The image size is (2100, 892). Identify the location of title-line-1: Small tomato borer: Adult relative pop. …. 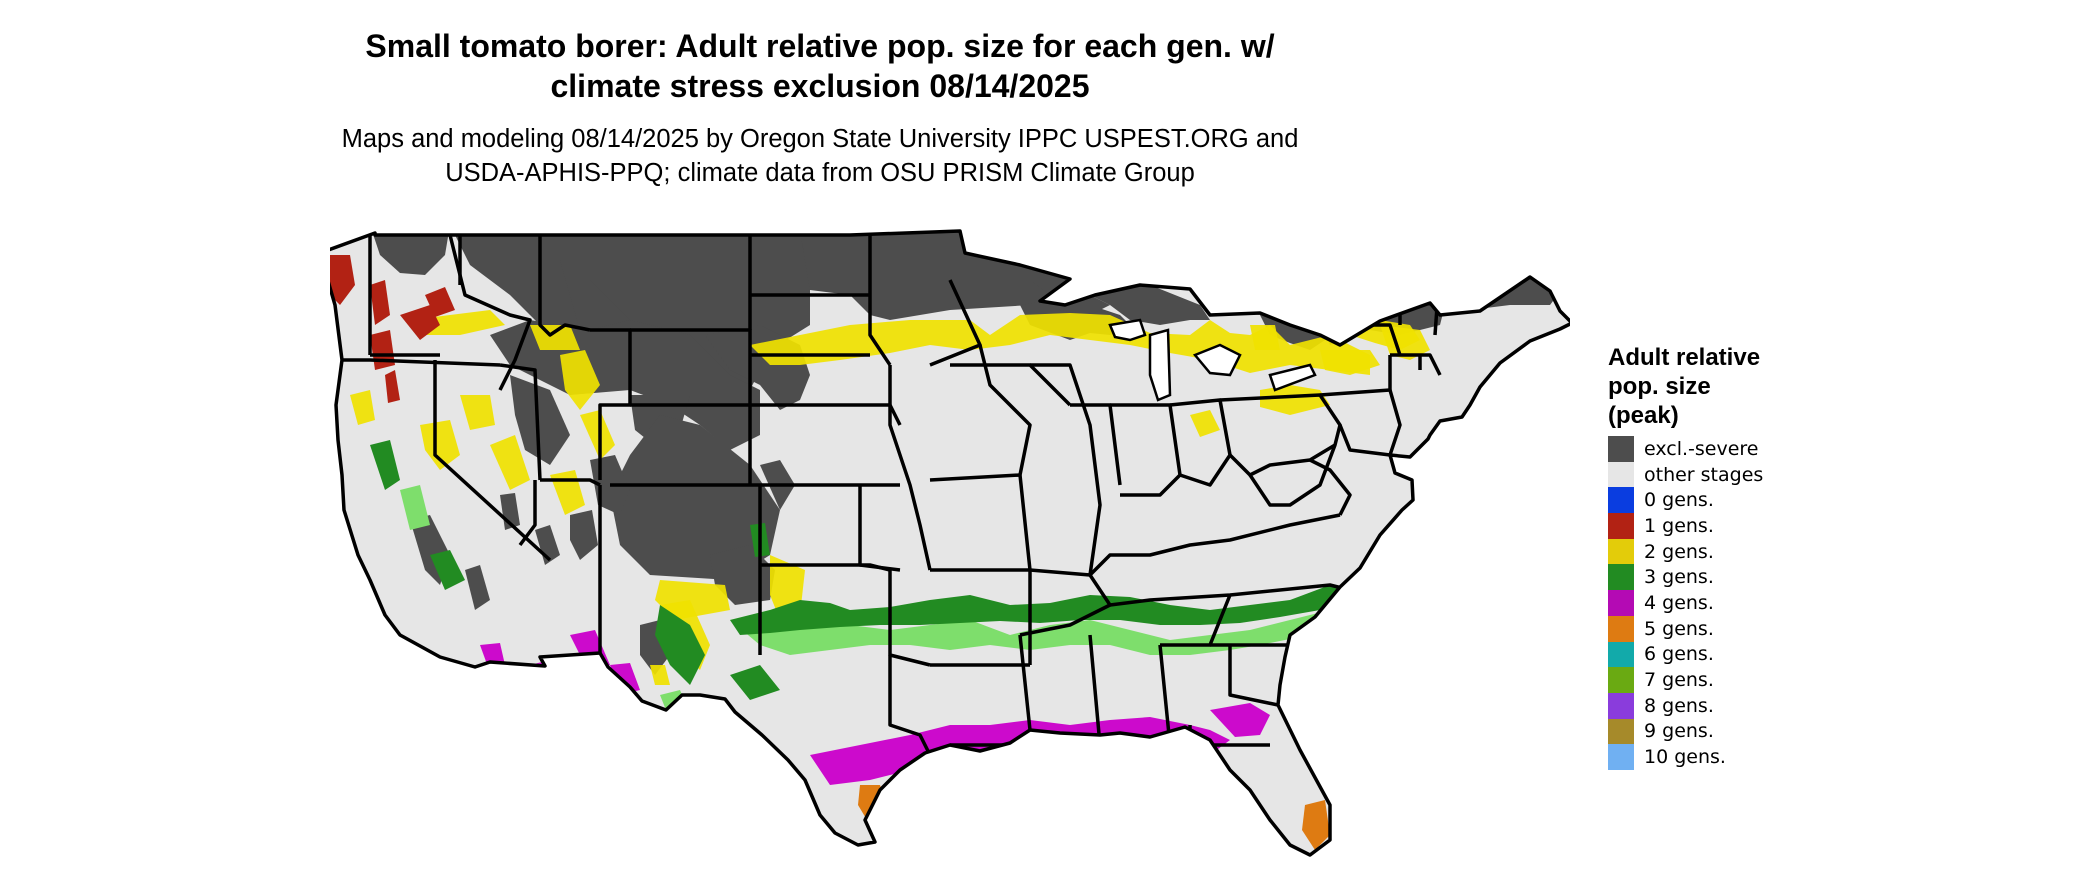
(820, 46).